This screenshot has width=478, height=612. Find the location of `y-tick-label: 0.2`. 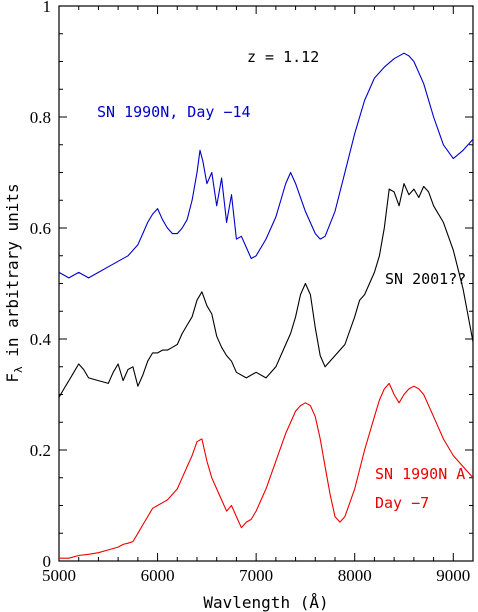

y-tick-label: 0.2 is located at coordinates (40, 450).